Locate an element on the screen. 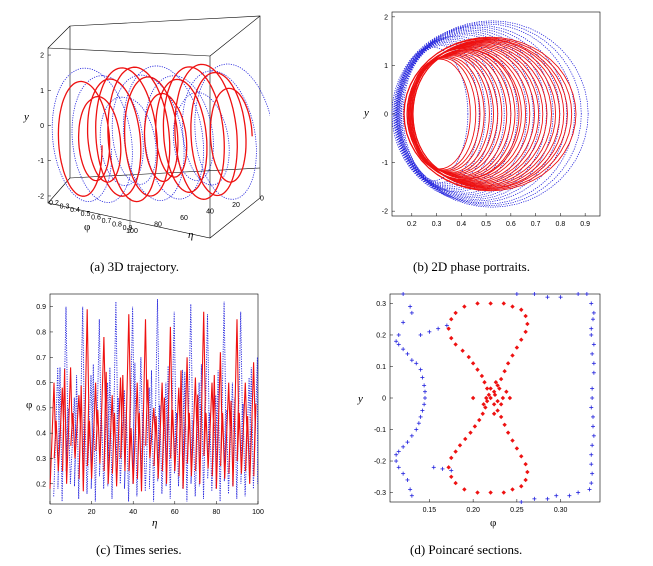 Image resolution: width=653 pixels, height=566 pixels. plot-a-y-ticks: -2 -1 0 1 2 is located at coordinates (44, 126).